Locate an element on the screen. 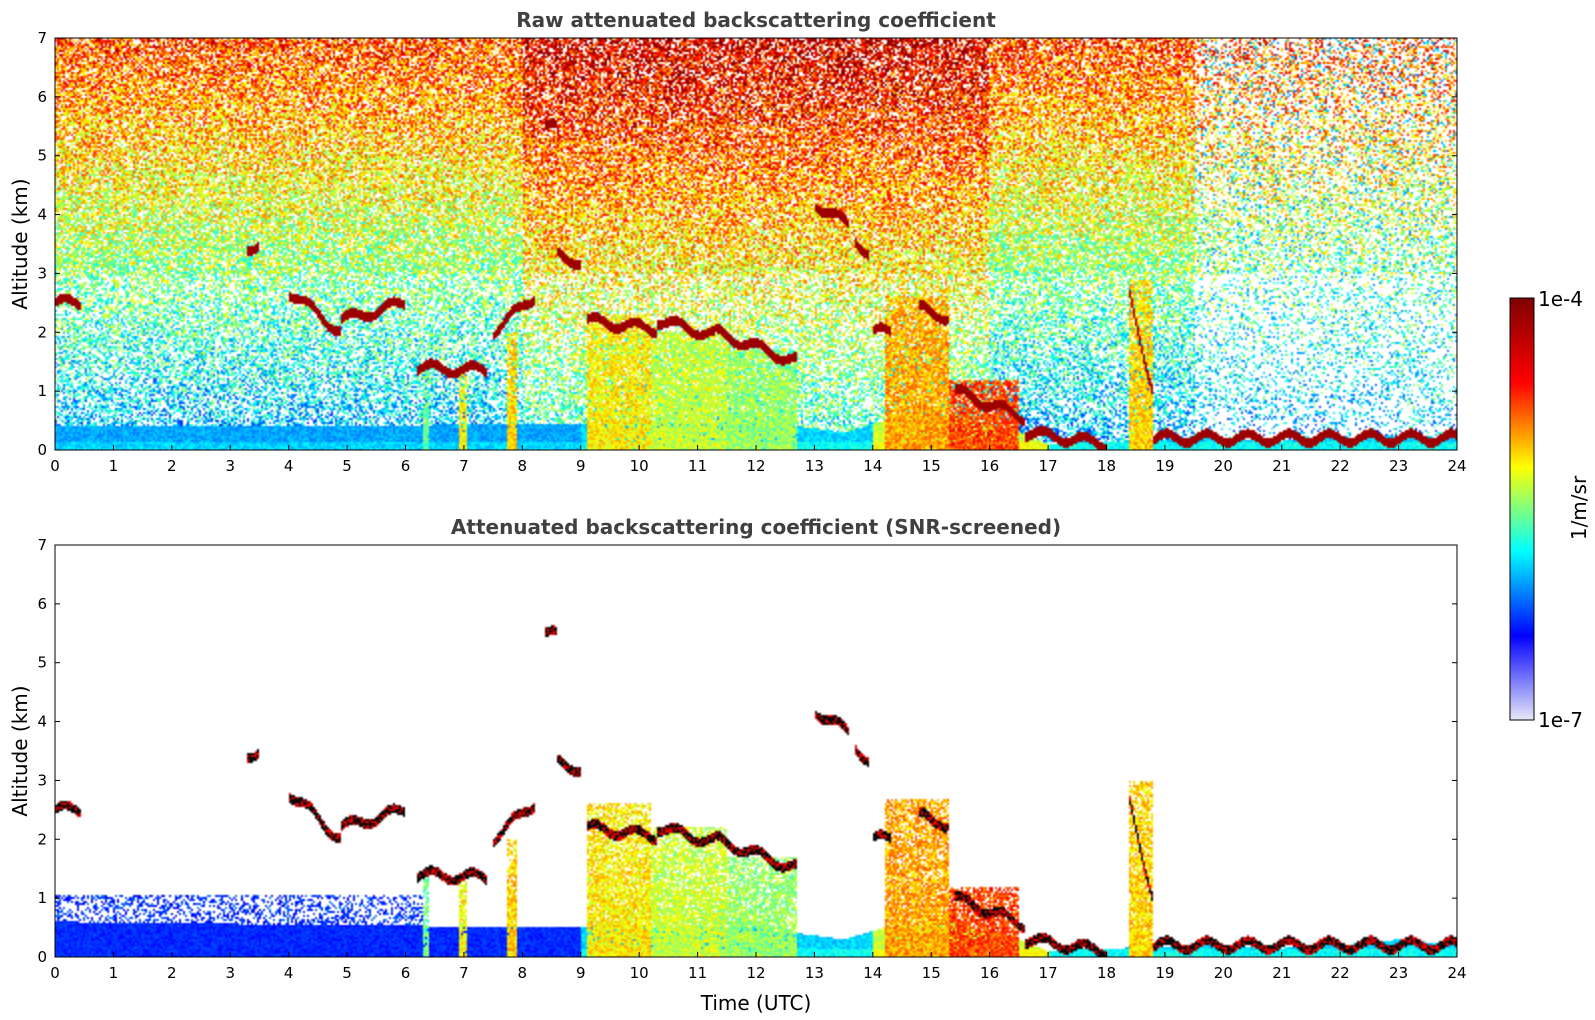  x-axis-label: Time (UTC) is located at coordinates (756, 1003).